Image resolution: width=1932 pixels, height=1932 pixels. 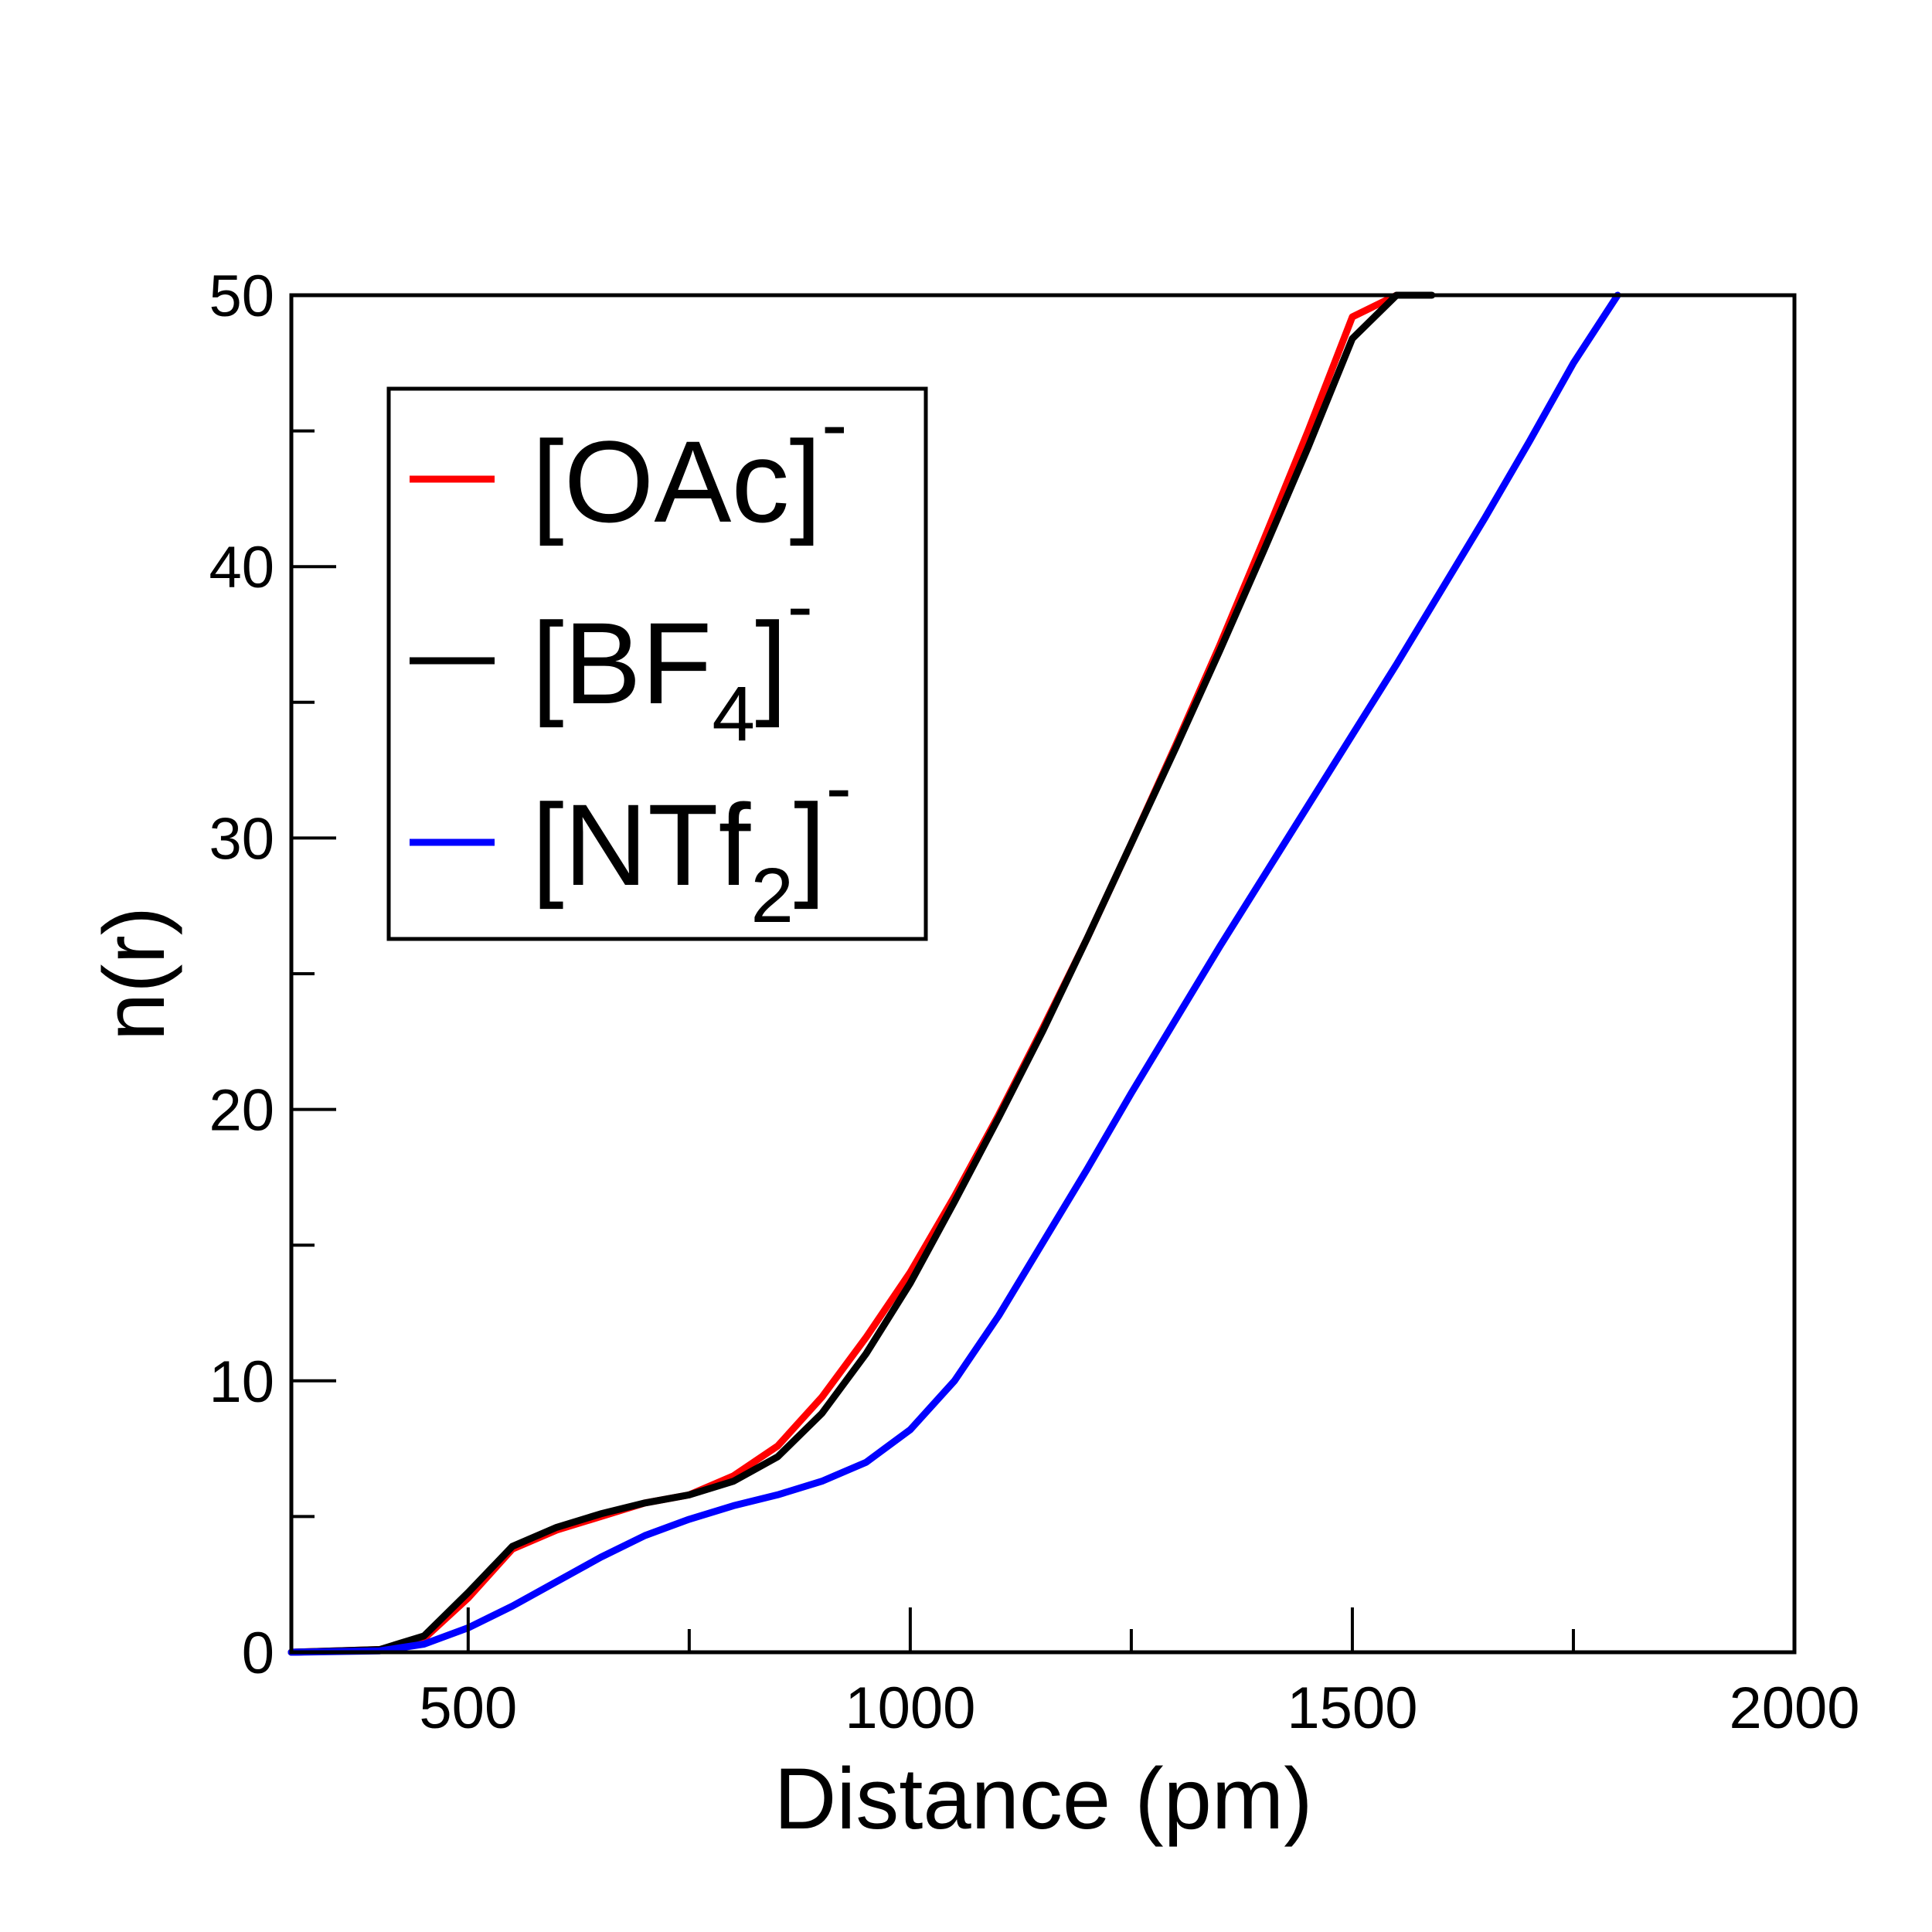 I want to click on y-axis-title: n(r), so click(x=134, y=974).